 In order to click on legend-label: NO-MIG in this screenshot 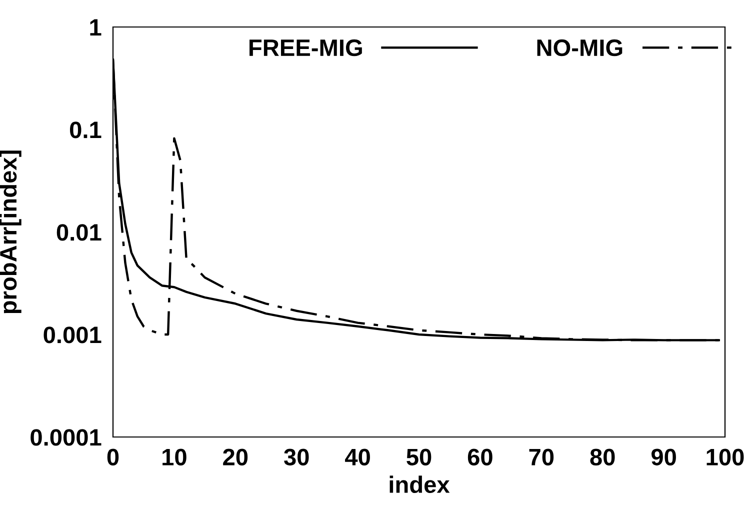, I will do `click(579, 47)`.